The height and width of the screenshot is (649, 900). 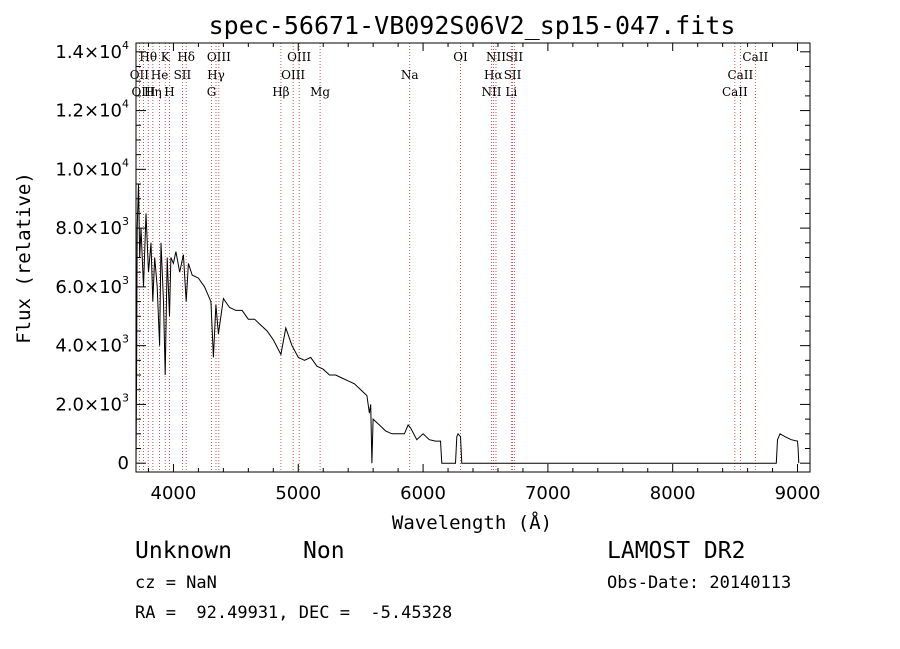 I want to click on line-label: Hα, so click(x=493, y=75).